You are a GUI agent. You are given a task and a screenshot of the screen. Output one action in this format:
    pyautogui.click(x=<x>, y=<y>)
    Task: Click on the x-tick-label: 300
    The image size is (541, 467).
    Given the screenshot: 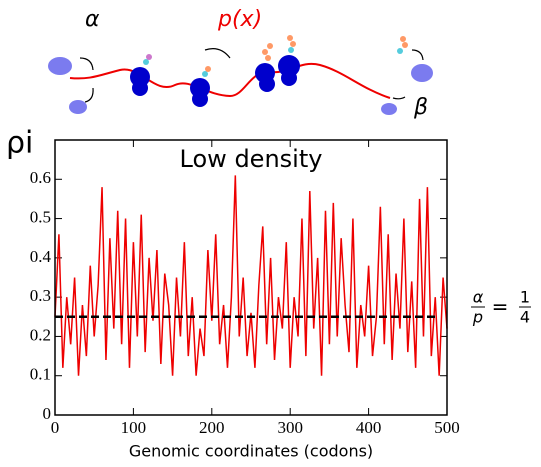 What is the action you would take?
    pyautogui.click(x=290, y=427)
    